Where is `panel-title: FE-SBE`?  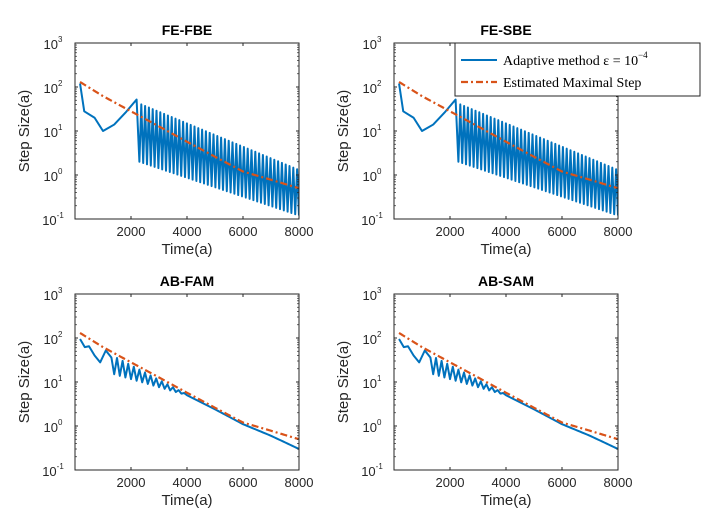
panel-title: FE-SBE is located at coordinates (505, 30).